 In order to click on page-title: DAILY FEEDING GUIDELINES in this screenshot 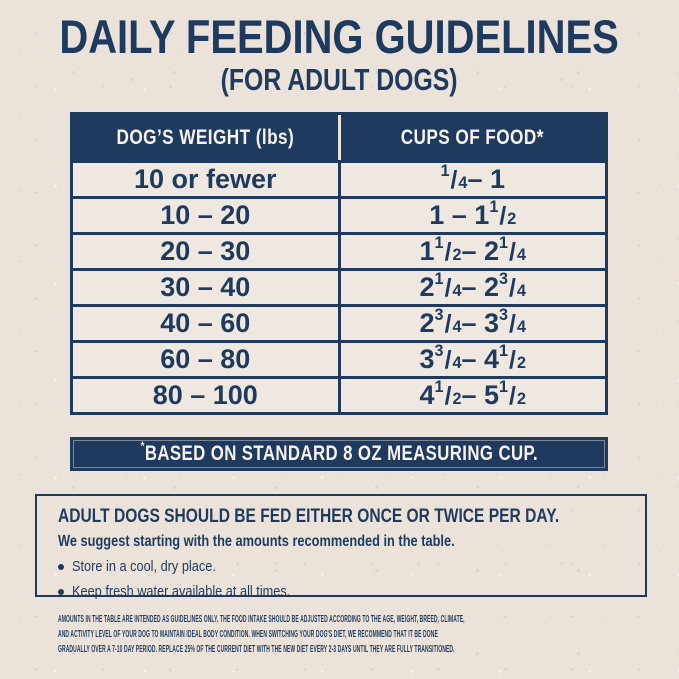, I will do `click(339, 36)`.